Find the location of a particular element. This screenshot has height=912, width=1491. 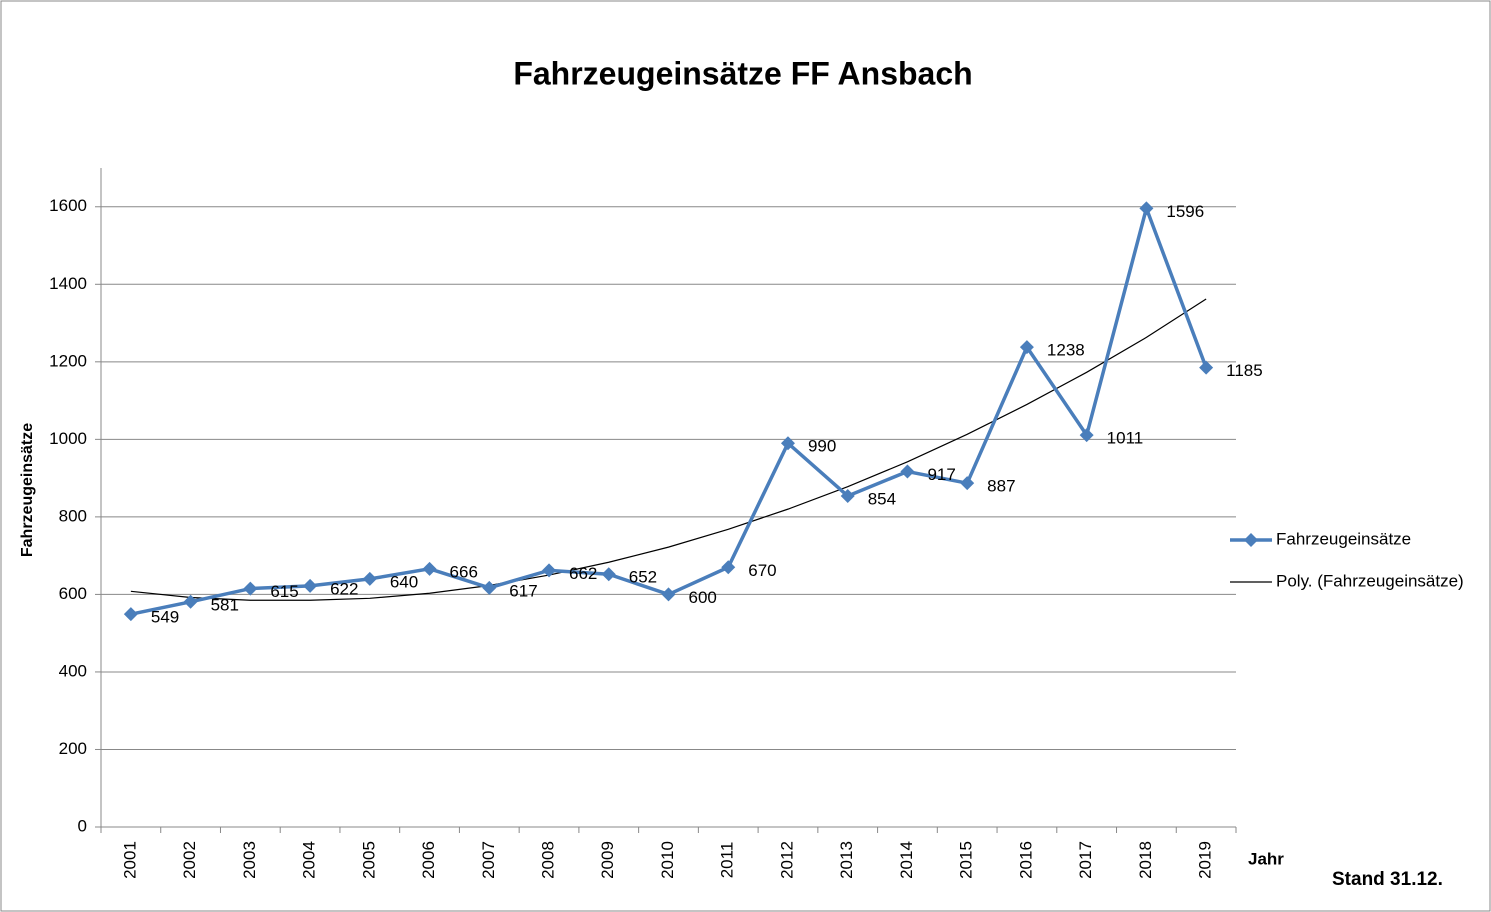

legend-marker is located at coordinates (1251, 540).